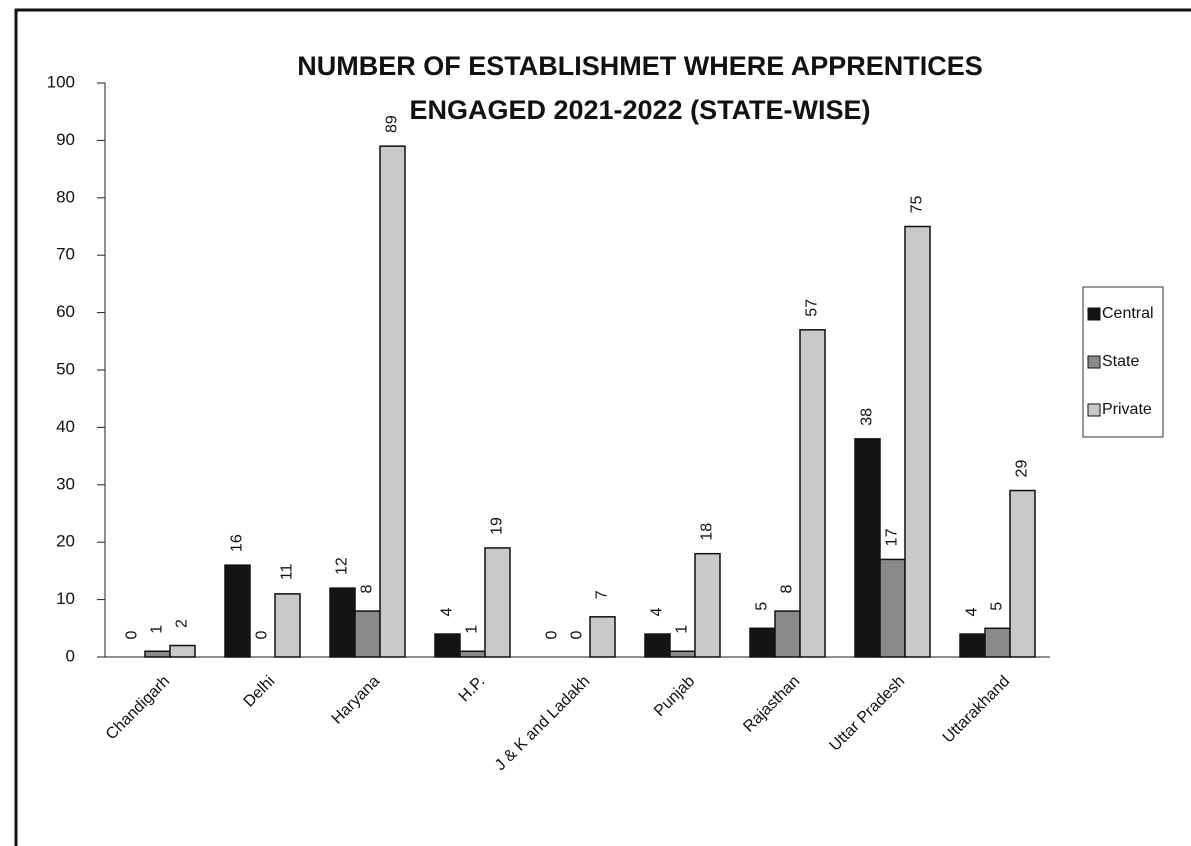 Image resolution: width=1191 pixels, height=846 pixels. What do you see at coordinates (65, 426) in the screenshot?
I see `y-tick-label: 40` at bounding box center [65, 426].